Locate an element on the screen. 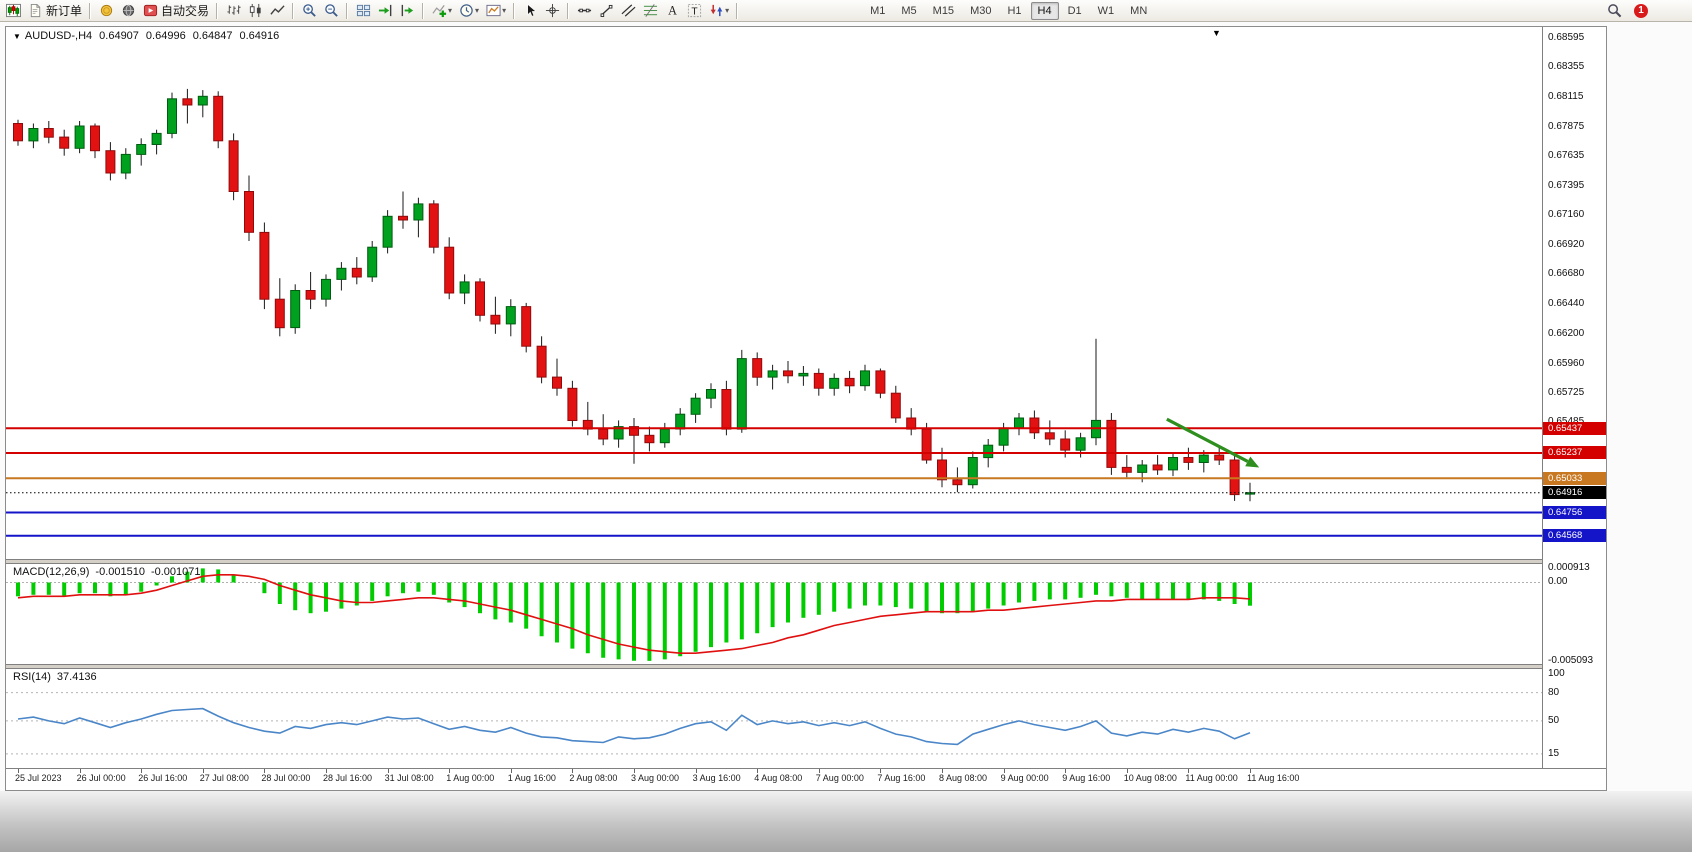 The height and width of the screenshot is (852, 1692). macd-panel: MACD(12,26,9) -0.001510 -0.001071 is located at coordinates (774, 614).